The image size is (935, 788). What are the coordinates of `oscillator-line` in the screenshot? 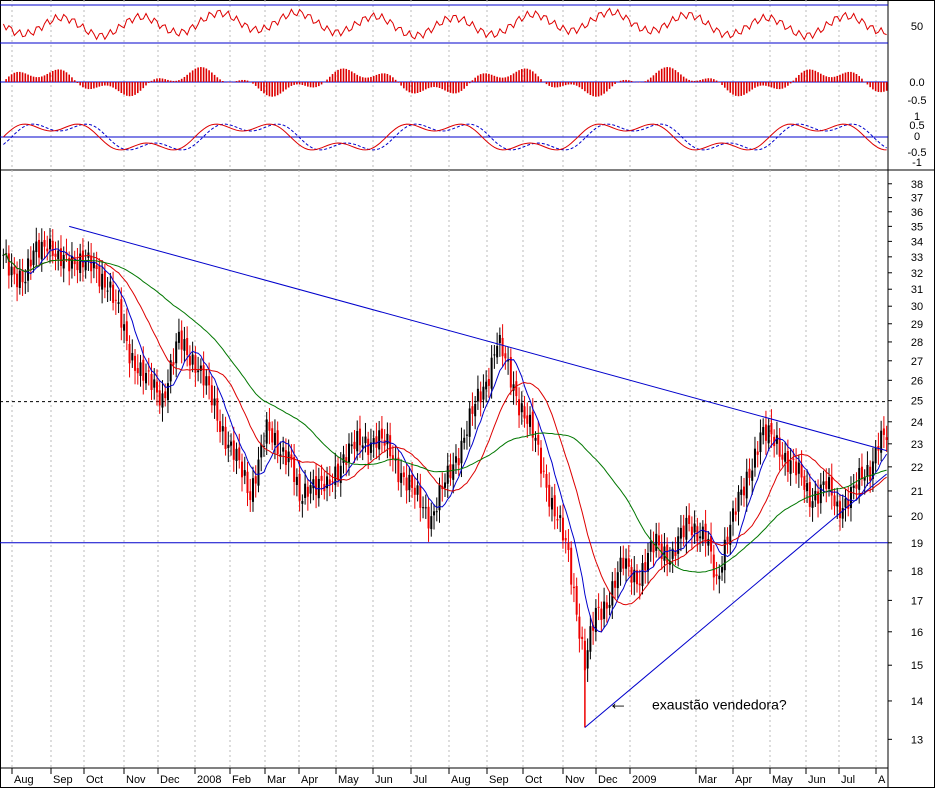 It's located at (444, 24).